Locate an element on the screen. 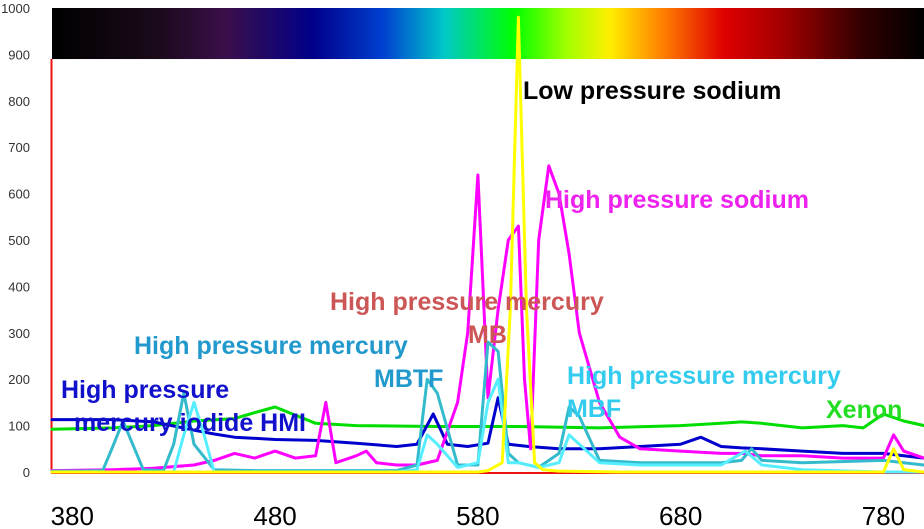 This screenshot has height=529, width=924. y-tick-label: 1000 is located at coordinates (15, 8).